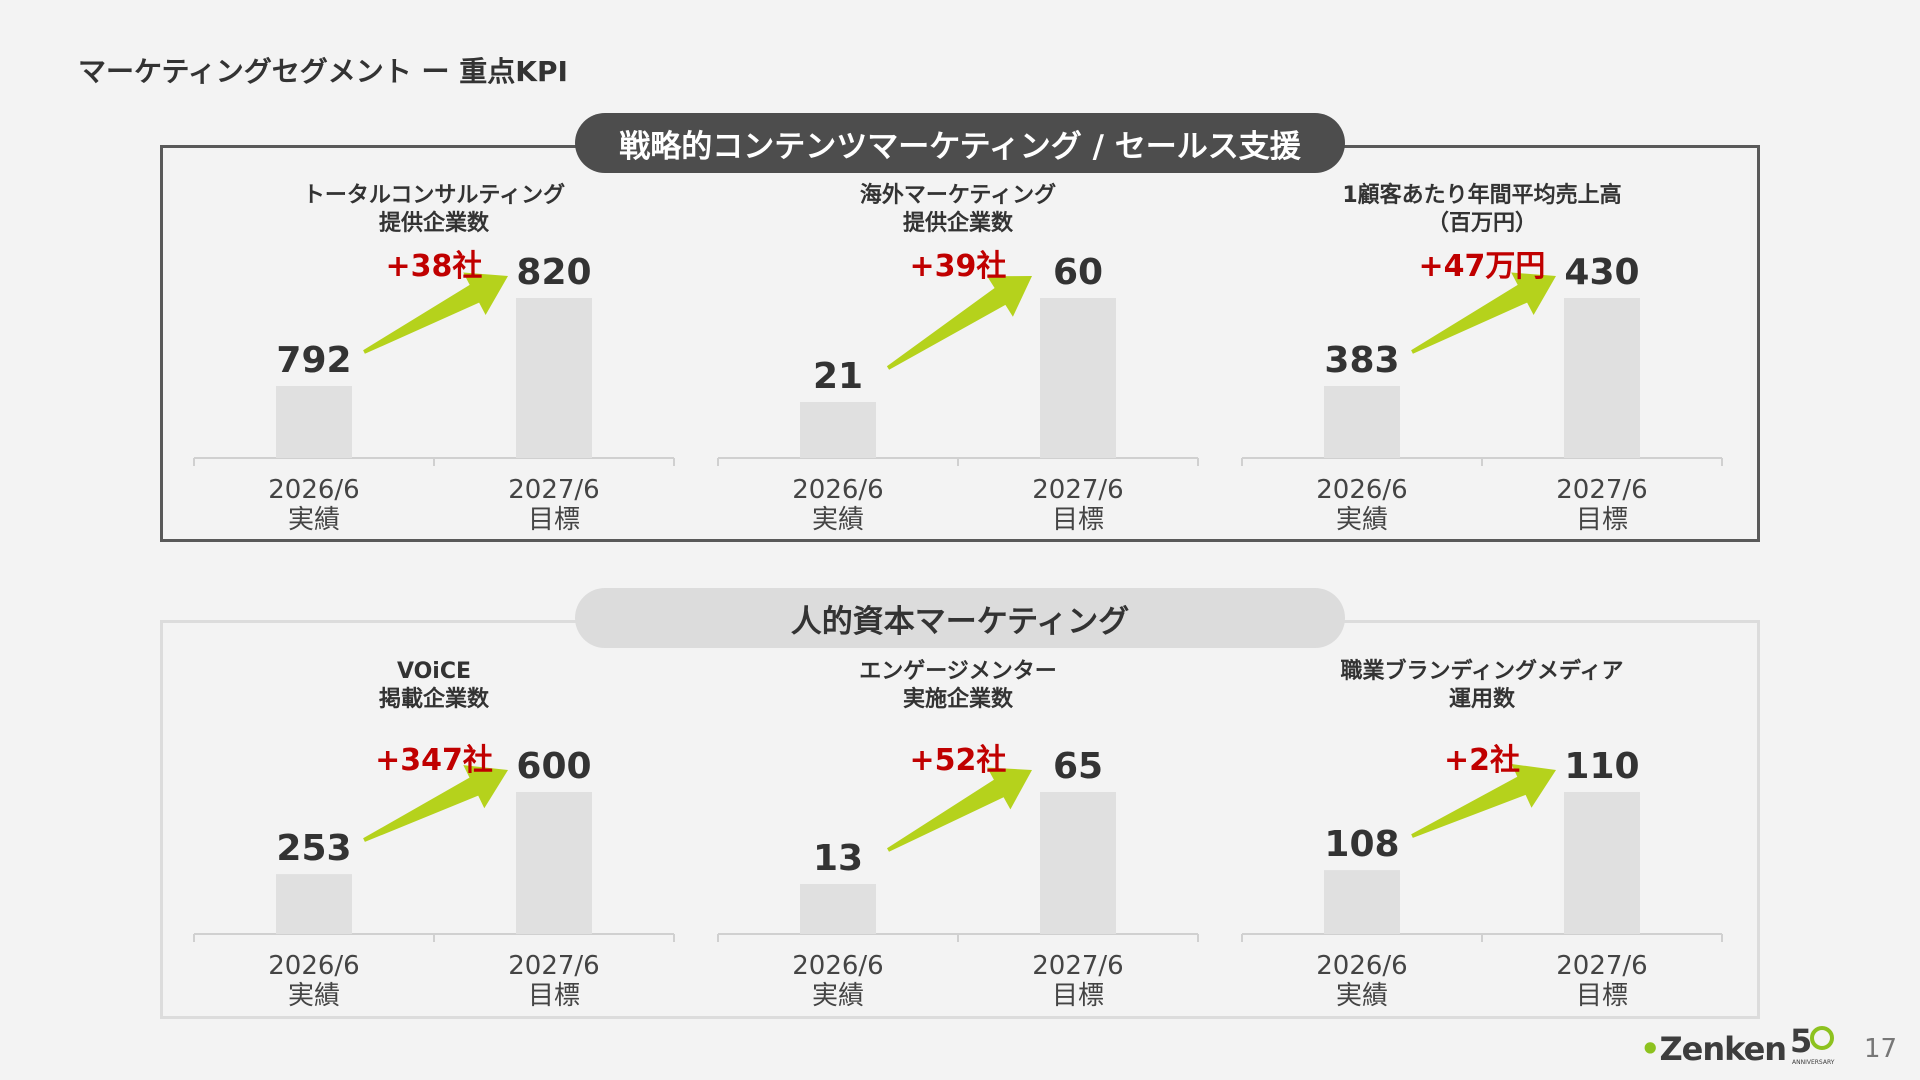  What do you see at coordinates (434, 699) in the screenshot?
I see `chart-title-line: 掲載企業数` at bounding box center [434, 699].